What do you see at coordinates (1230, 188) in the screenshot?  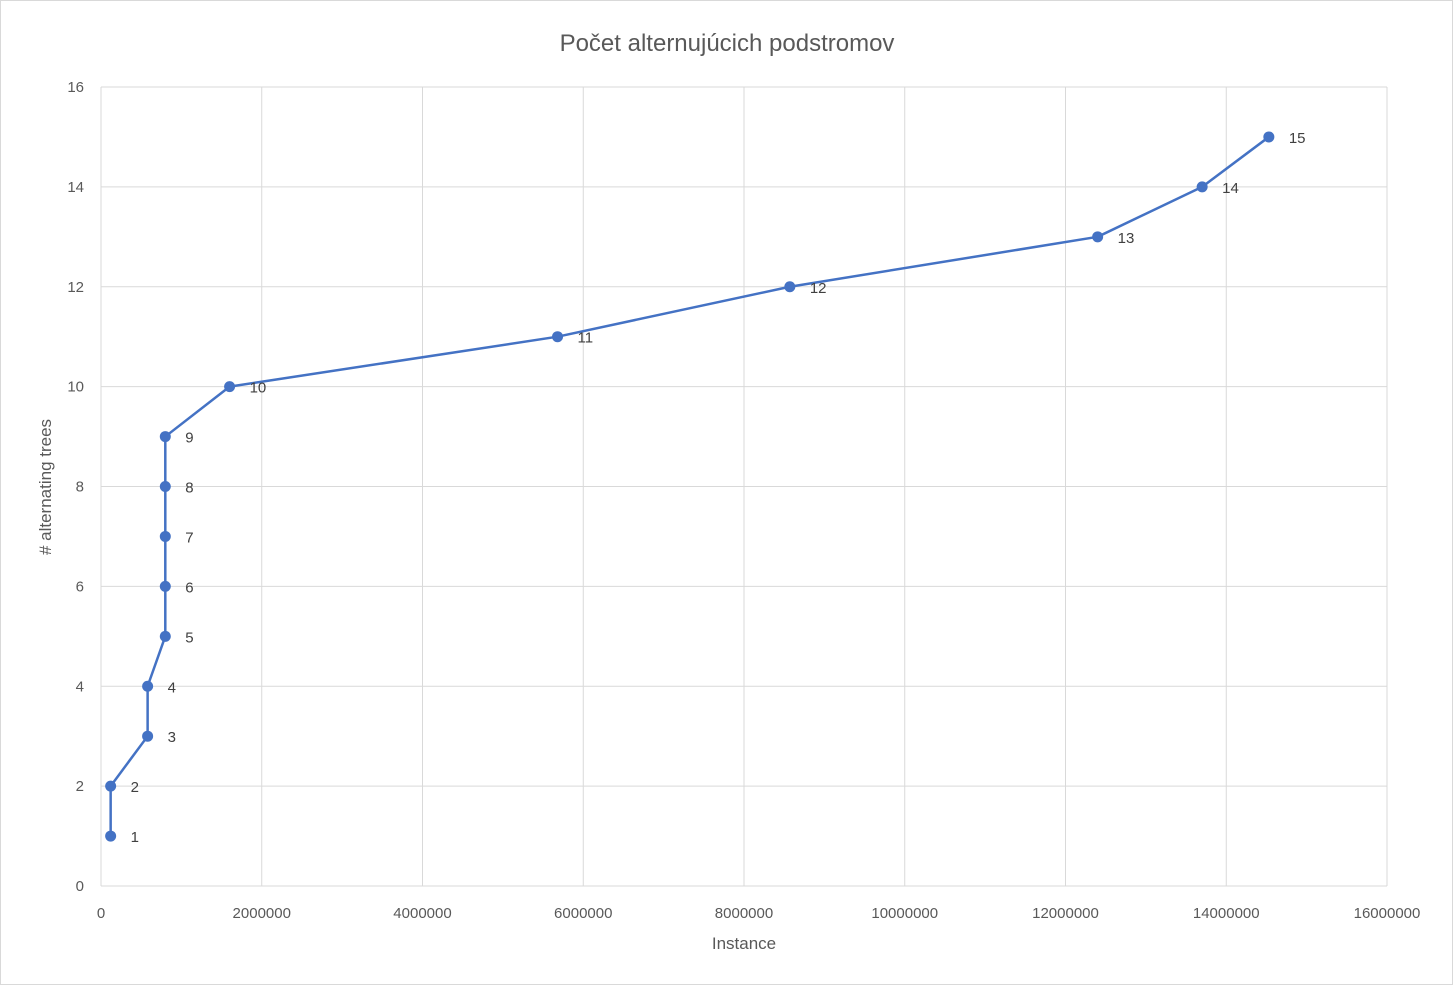 I see `data-label: 14` at bounding box center [1230, 188].